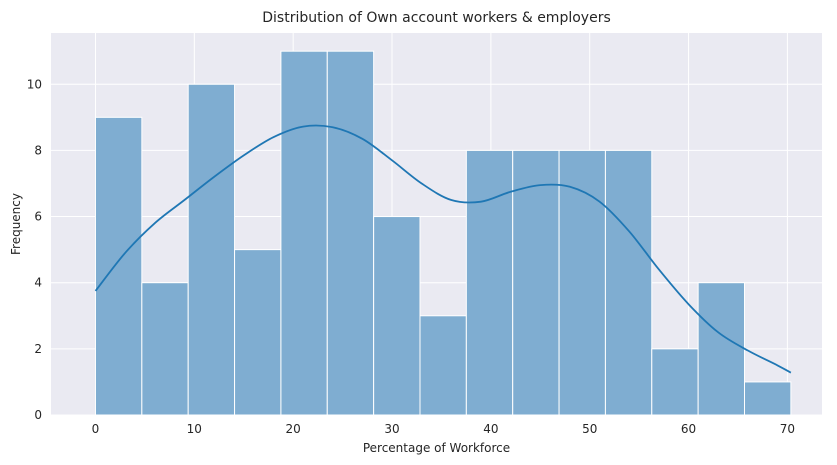 The width and height of the screenshot is (837, 465). I want to click on y-tick-label: 0, so click(38, 415).